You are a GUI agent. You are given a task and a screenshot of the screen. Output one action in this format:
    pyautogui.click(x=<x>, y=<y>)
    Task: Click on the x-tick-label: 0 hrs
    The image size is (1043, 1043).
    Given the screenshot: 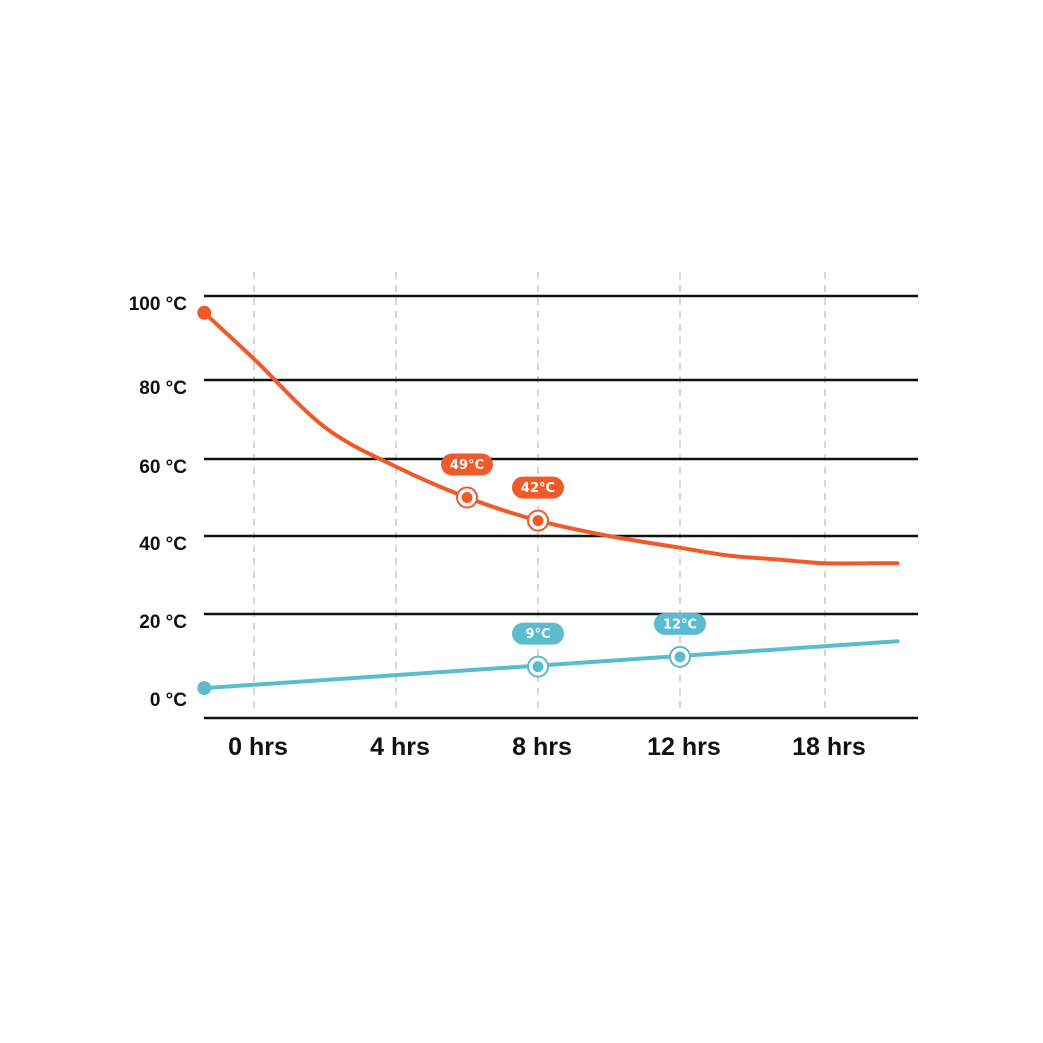 What is the action you would take?
    pyautogui.click(x=258, y=747)
    